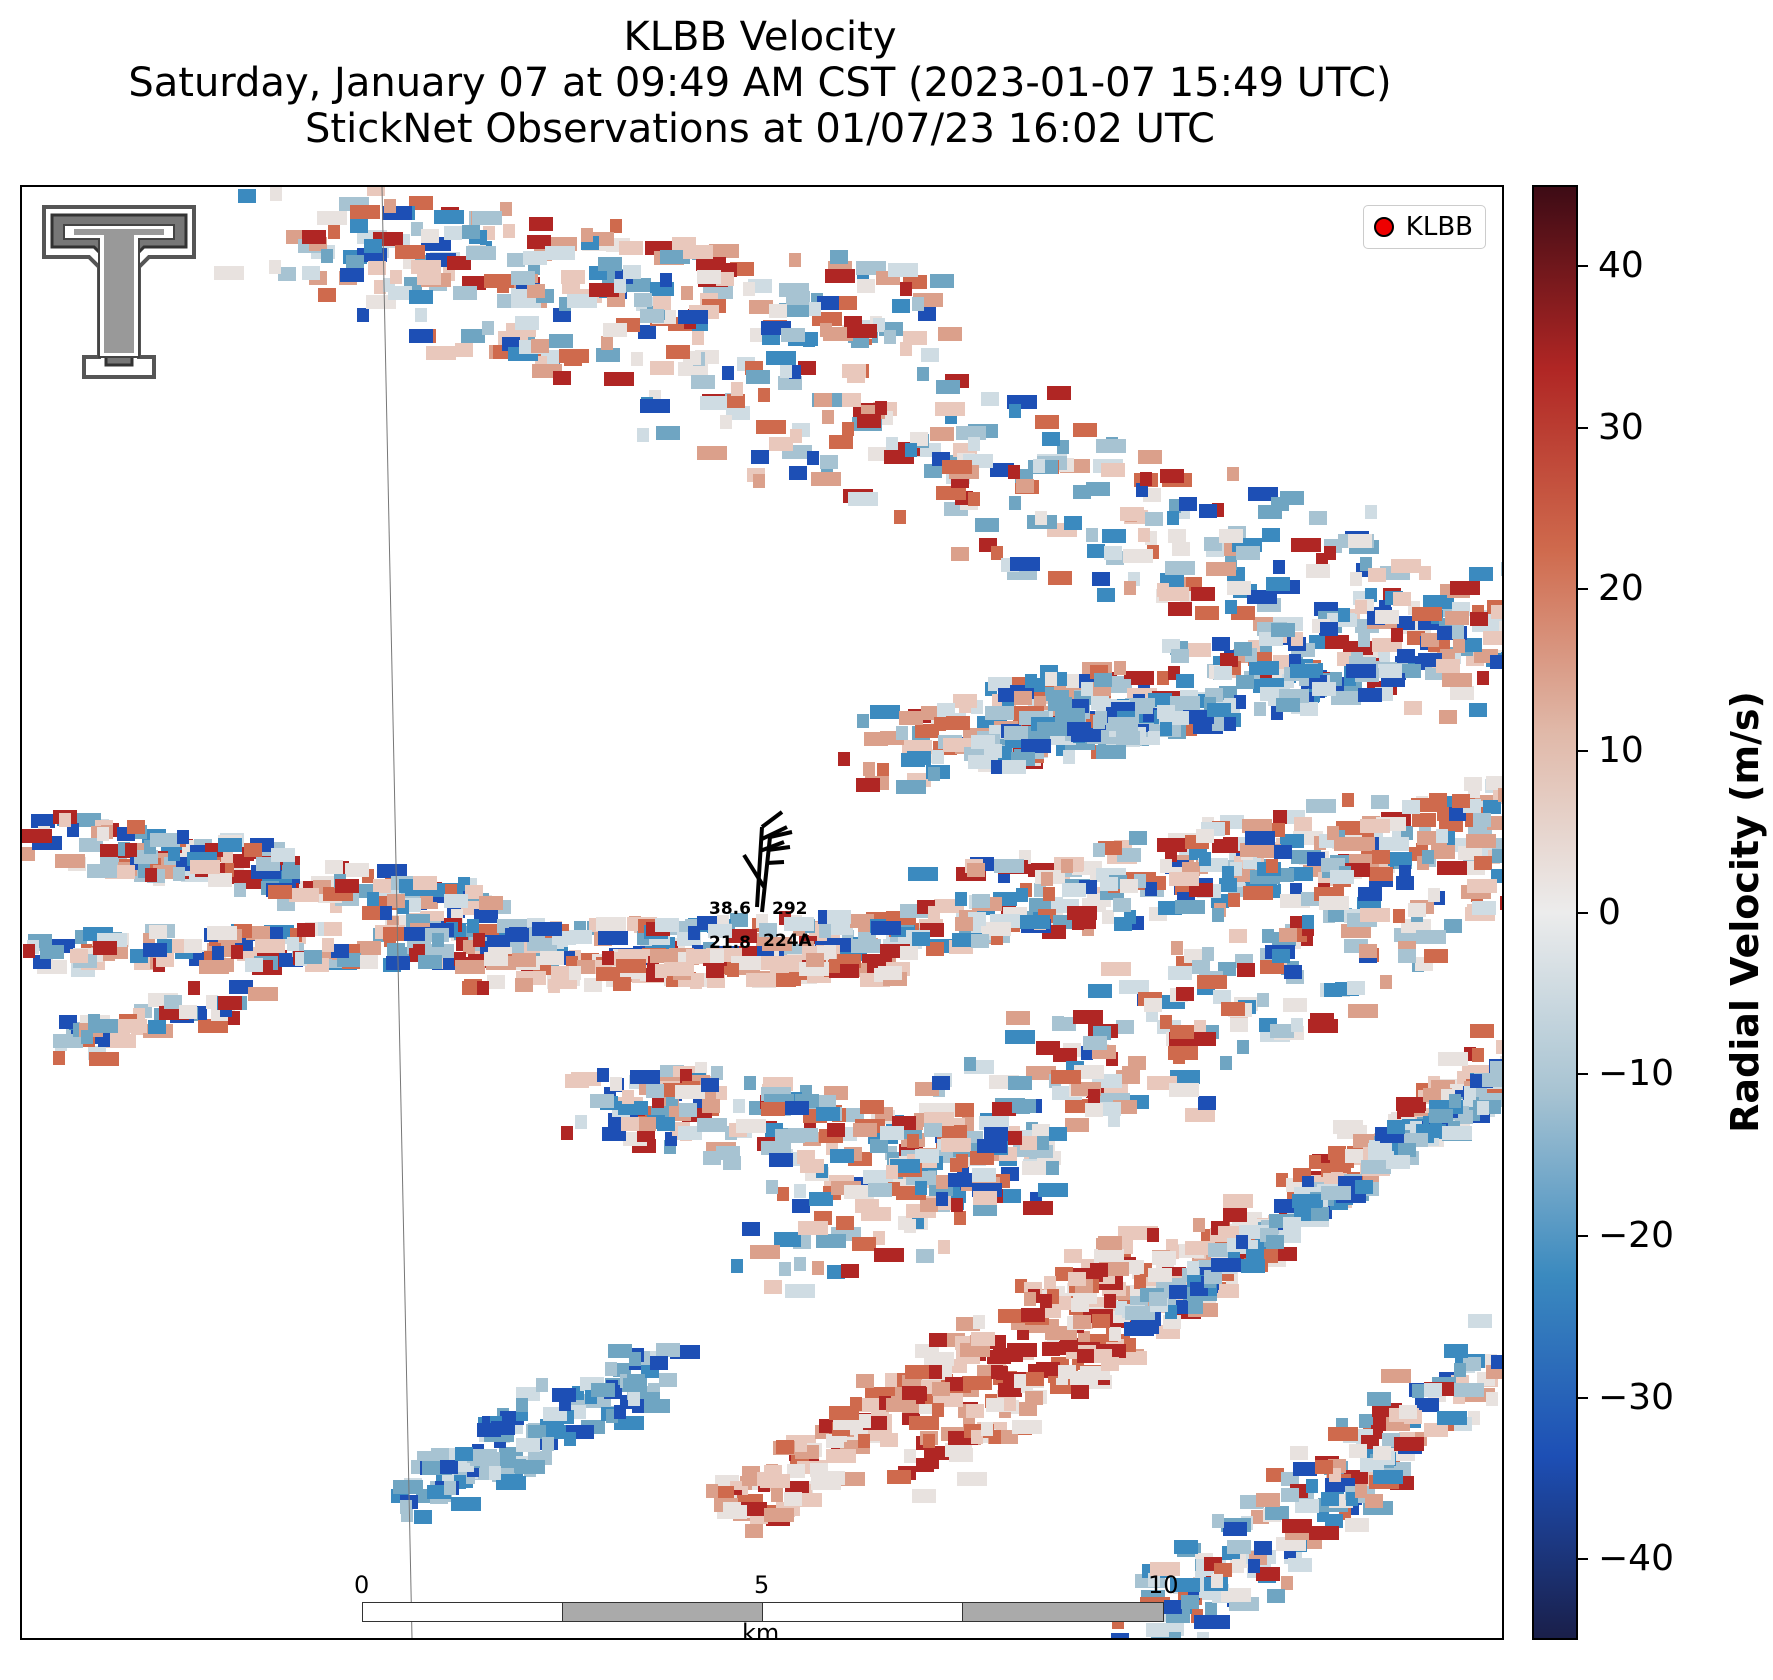 The height and width of the screenshot is (1680, 1773). Describe the element at coordinates (761, 1629) in the screenshot. I see `scale-unit: km` at that location.